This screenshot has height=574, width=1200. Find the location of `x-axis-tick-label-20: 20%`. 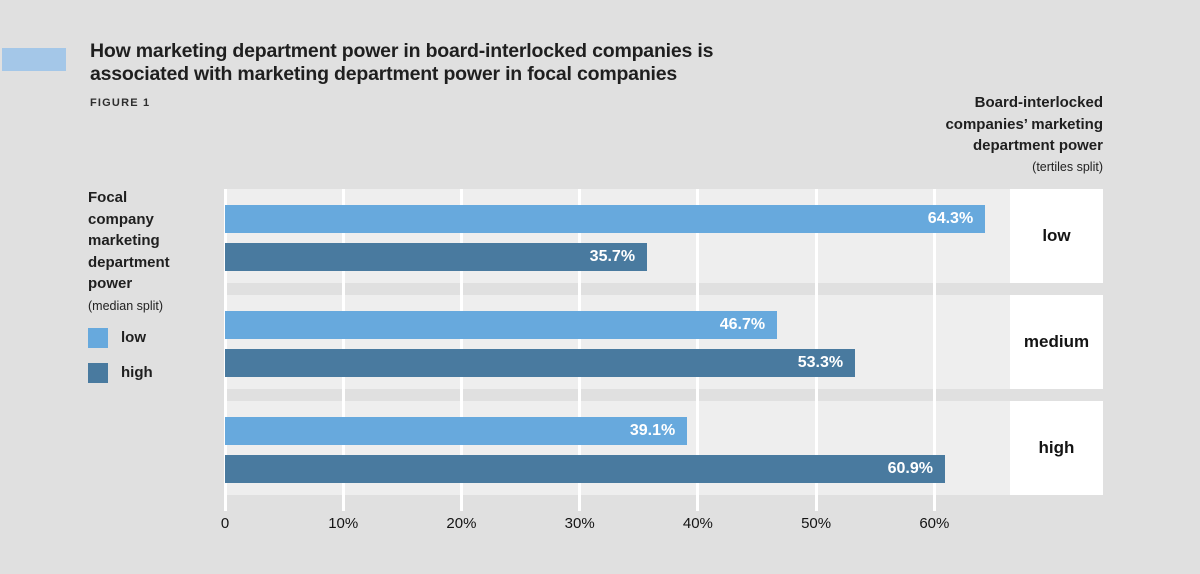

x-axis-tick-label-20: 20% is located at coordinates (461, 523).